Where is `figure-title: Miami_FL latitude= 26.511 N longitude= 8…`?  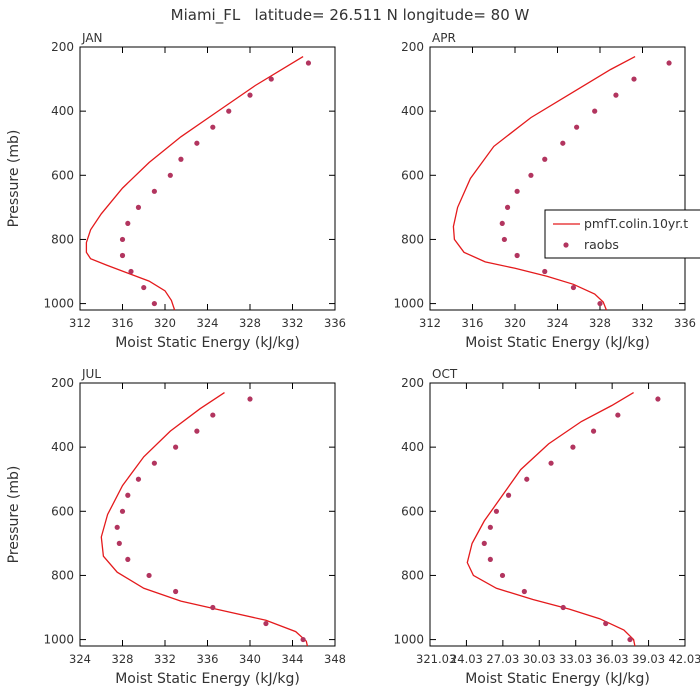
figure-title: Miami_FL latitude= 26.511 N longitude= 8… is located at coordinates (350, 15).